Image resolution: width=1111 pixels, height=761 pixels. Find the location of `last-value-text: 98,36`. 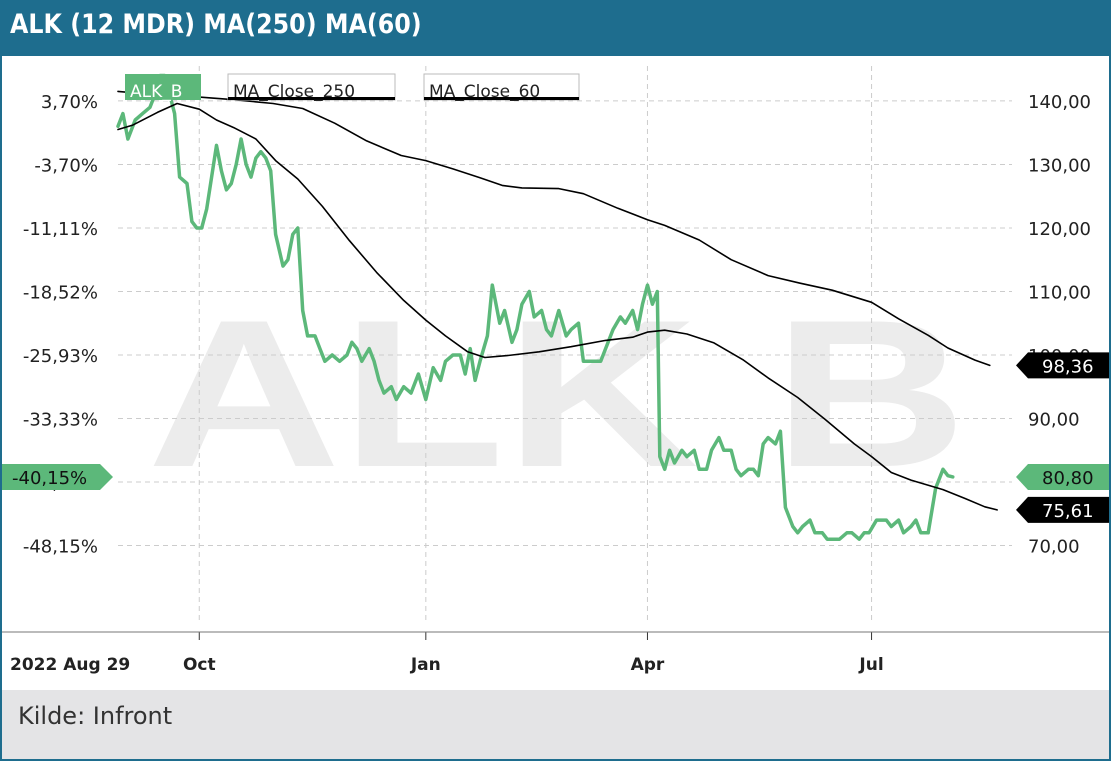

last-value-text: 98,36 is located at coordinates (1068, 366).